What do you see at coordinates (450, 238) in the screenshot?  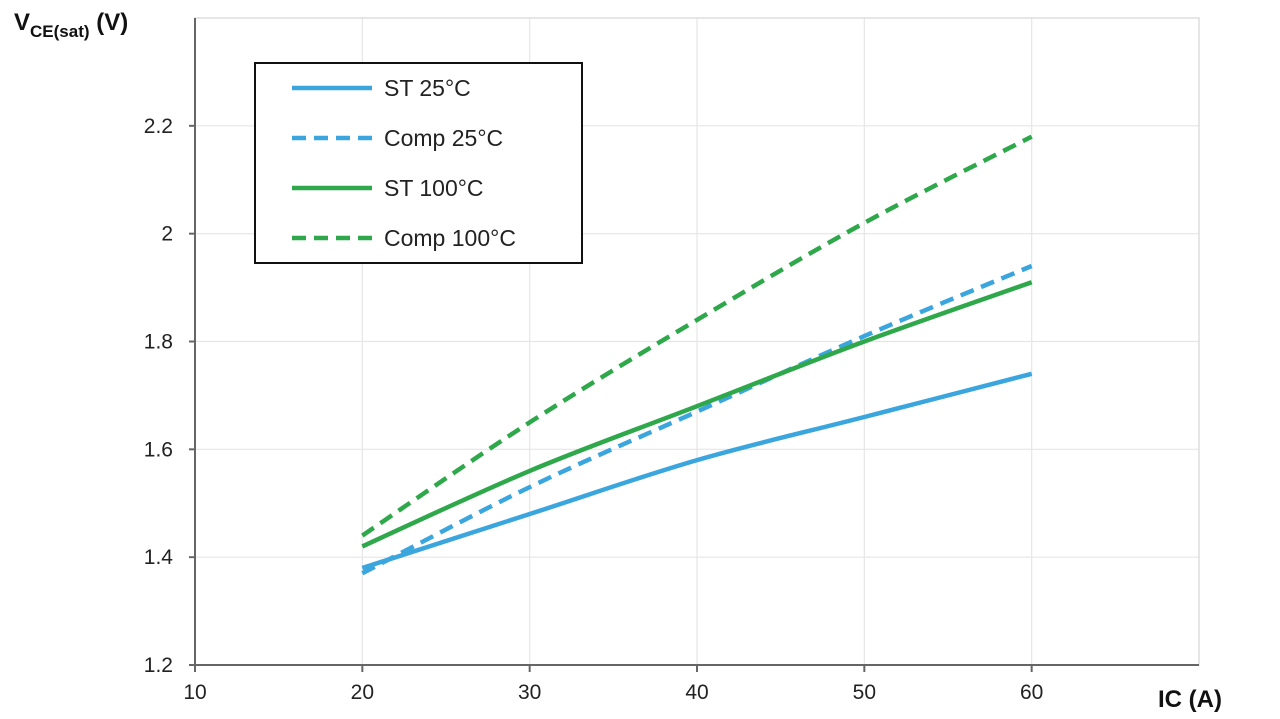 I see `legend-label-comp-100-c: Comp 100°C` at bounding box center [450, 238].